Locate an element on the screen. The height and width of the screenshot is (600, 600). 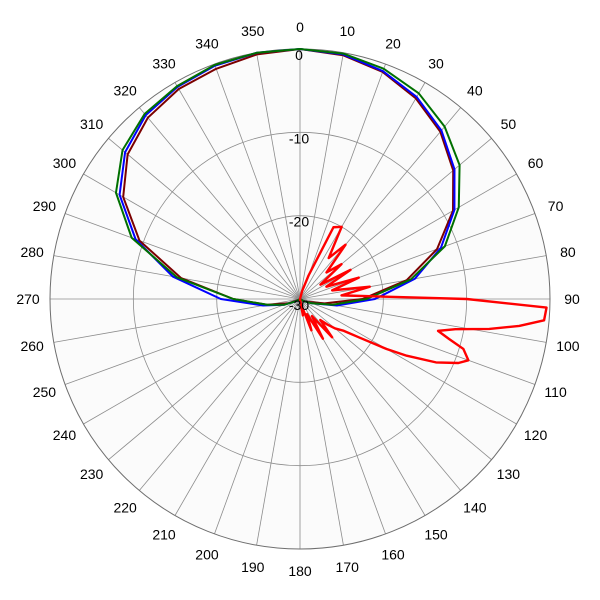
angle-tick-label: 150 is located at coordinates (436, 535).